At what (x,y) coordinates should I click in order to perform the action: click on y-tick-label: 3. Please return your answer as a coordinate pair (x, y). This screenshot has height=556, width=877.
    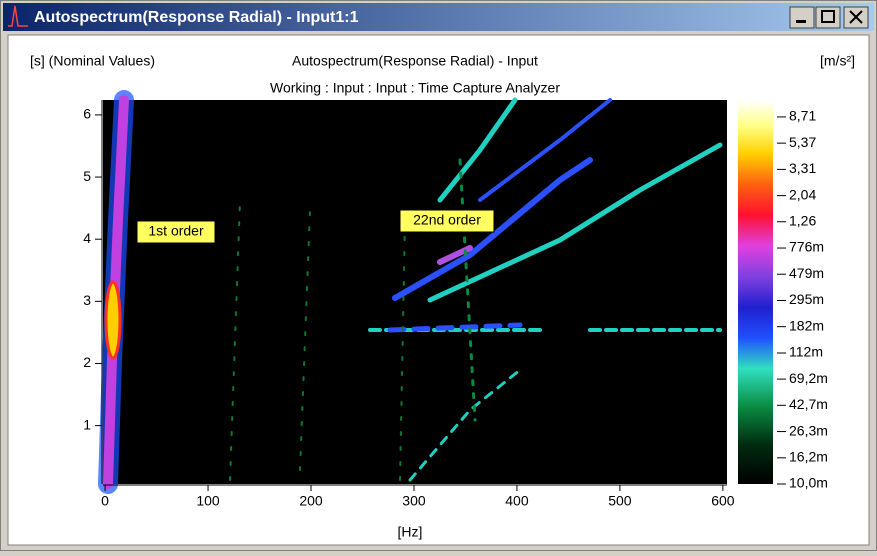
    Looking at the image, I should click on (87, 300).